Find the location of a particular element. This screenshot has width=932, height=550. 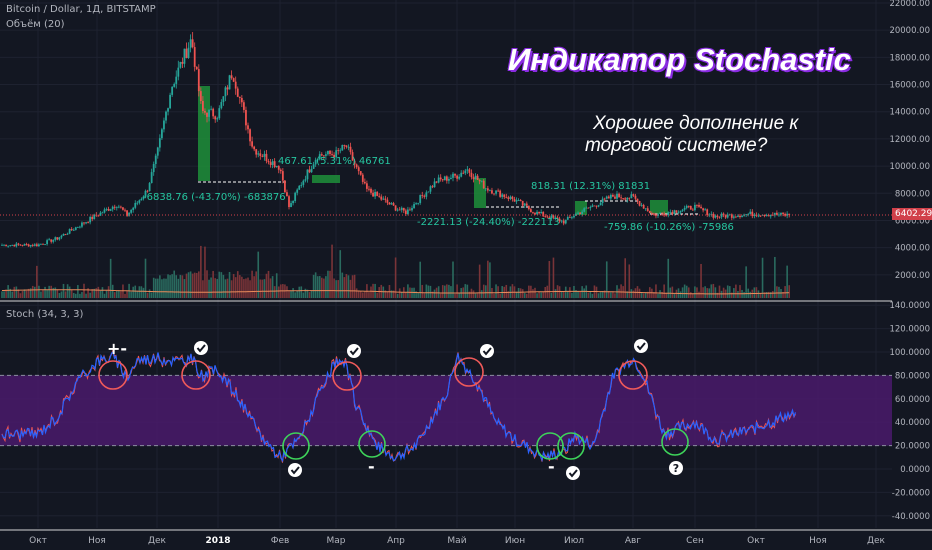

time-axis-bg is located at coordinates (466, 540).